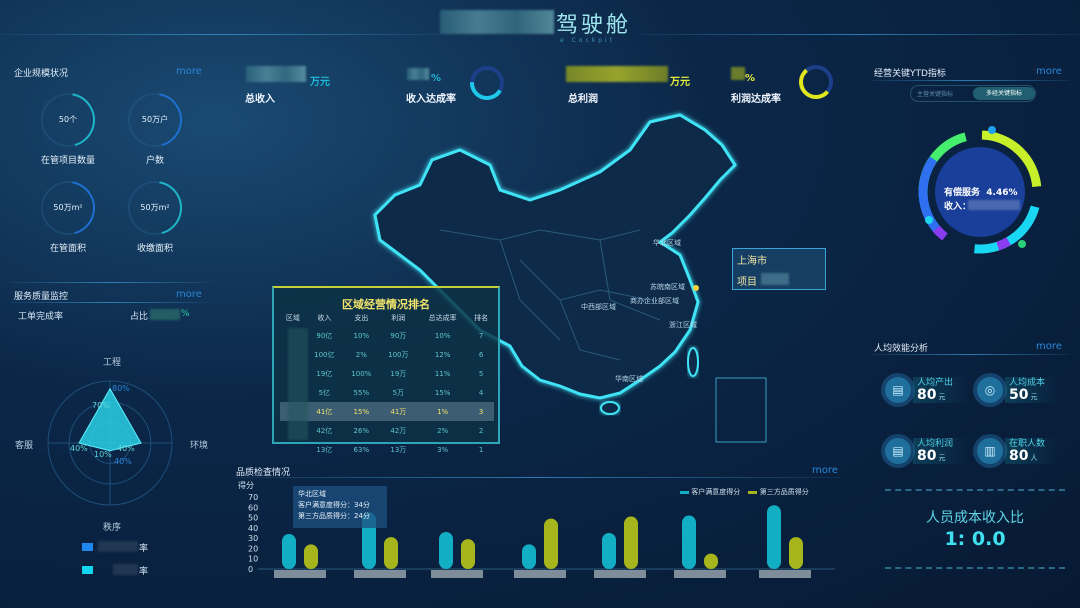 The width and height of the screenshot is (1080, 608). Describe the element at coordinates (1027, 383) in the screenshot. I see `card-label: 人均成本` at that location.